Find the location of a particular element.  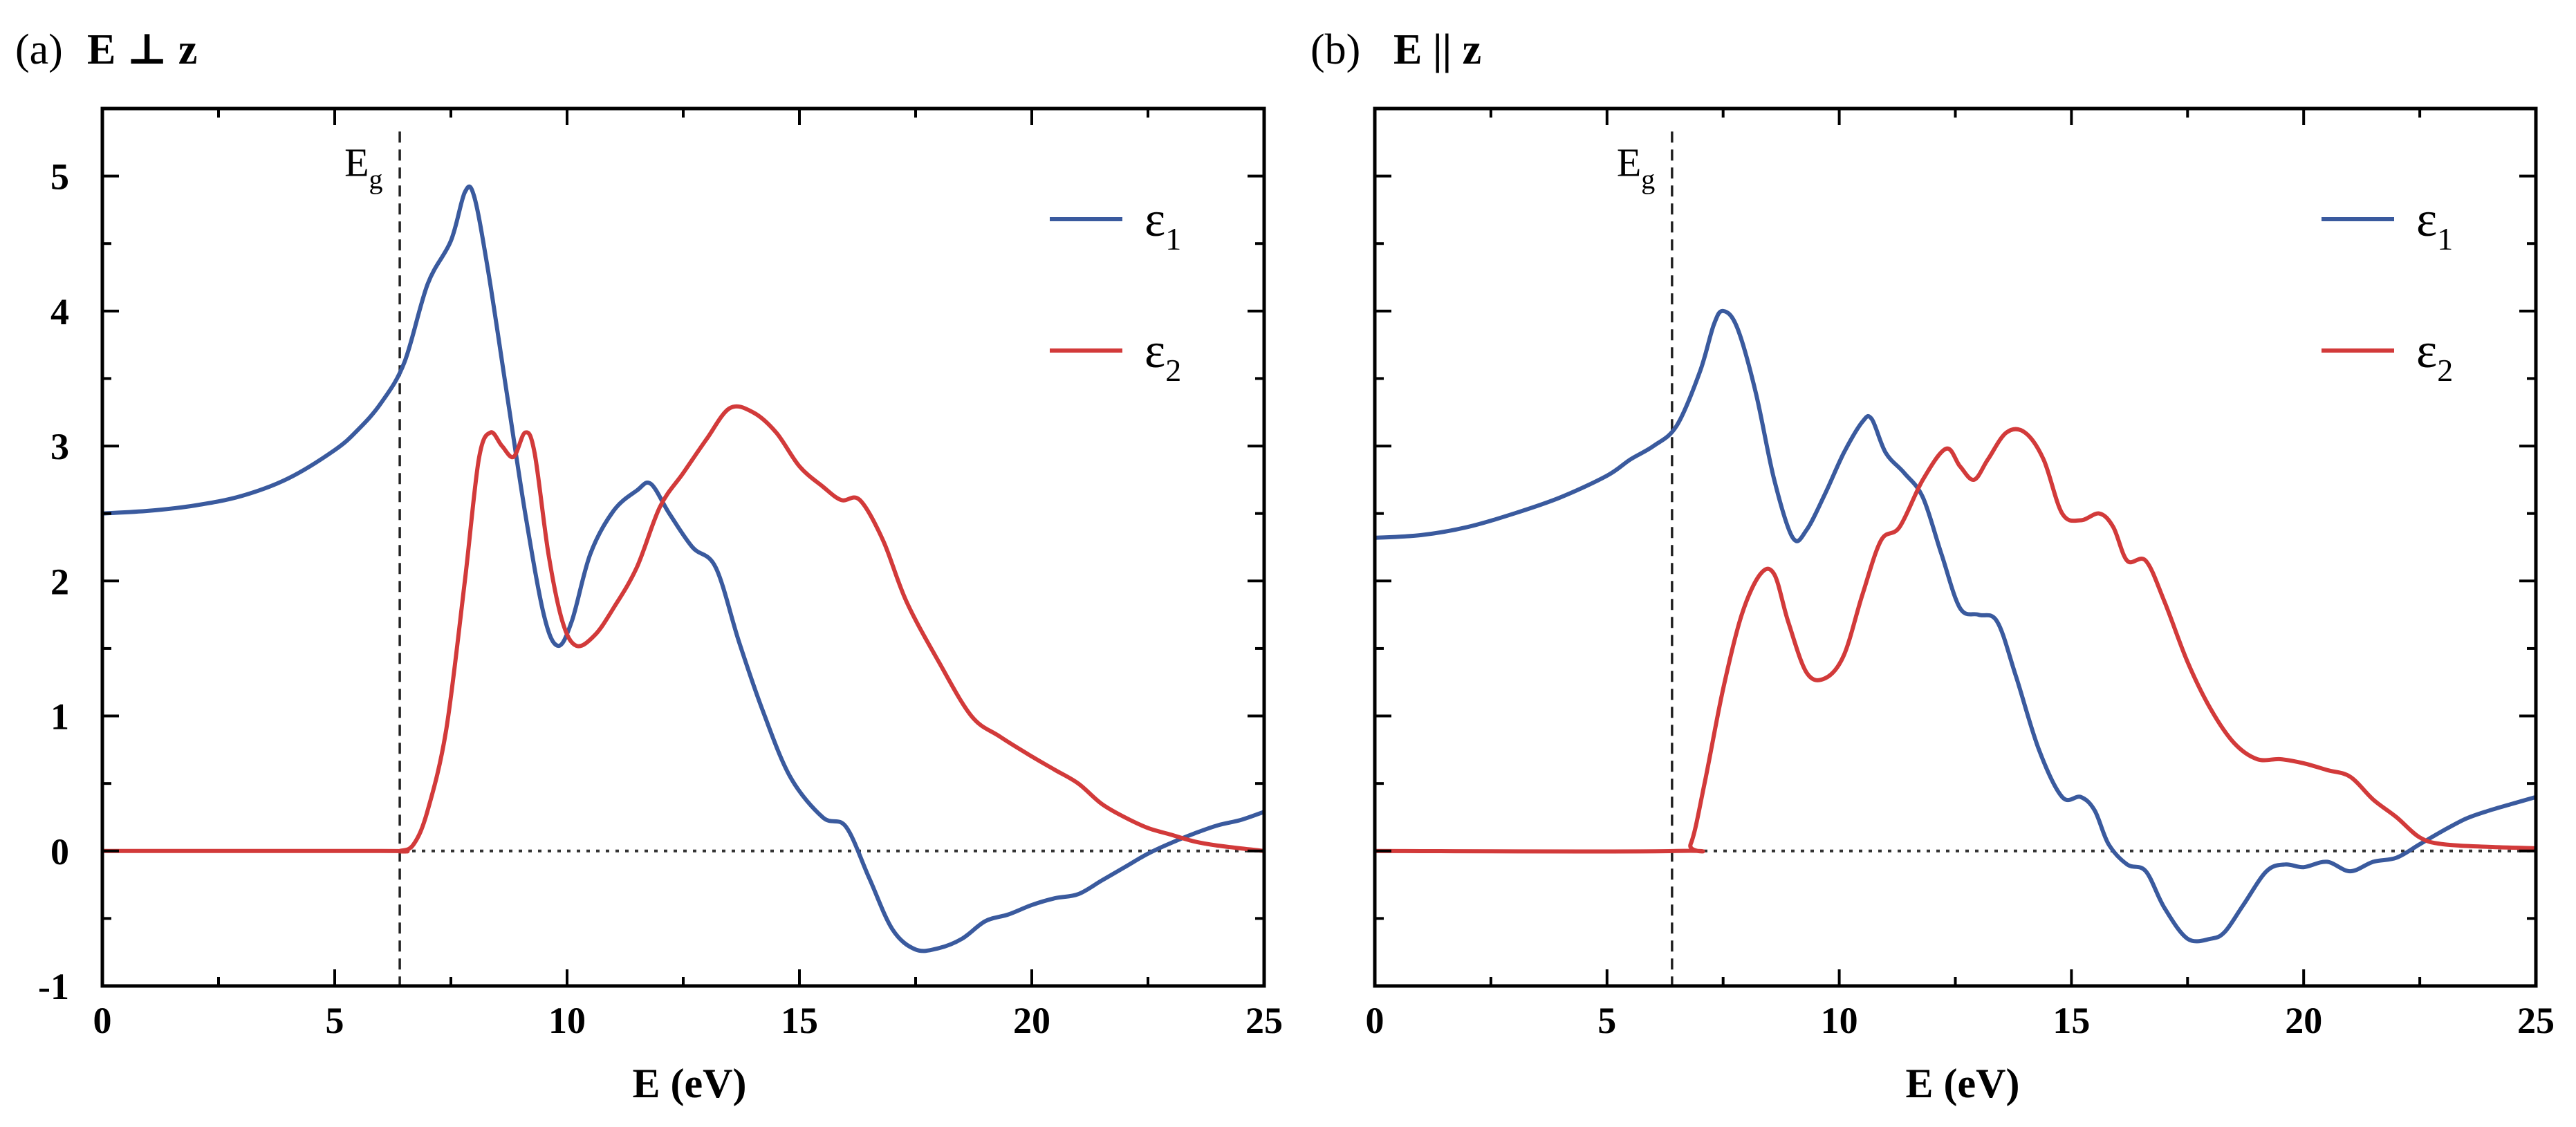

y-tick-label: 2 is located at coordinates (60, 581).